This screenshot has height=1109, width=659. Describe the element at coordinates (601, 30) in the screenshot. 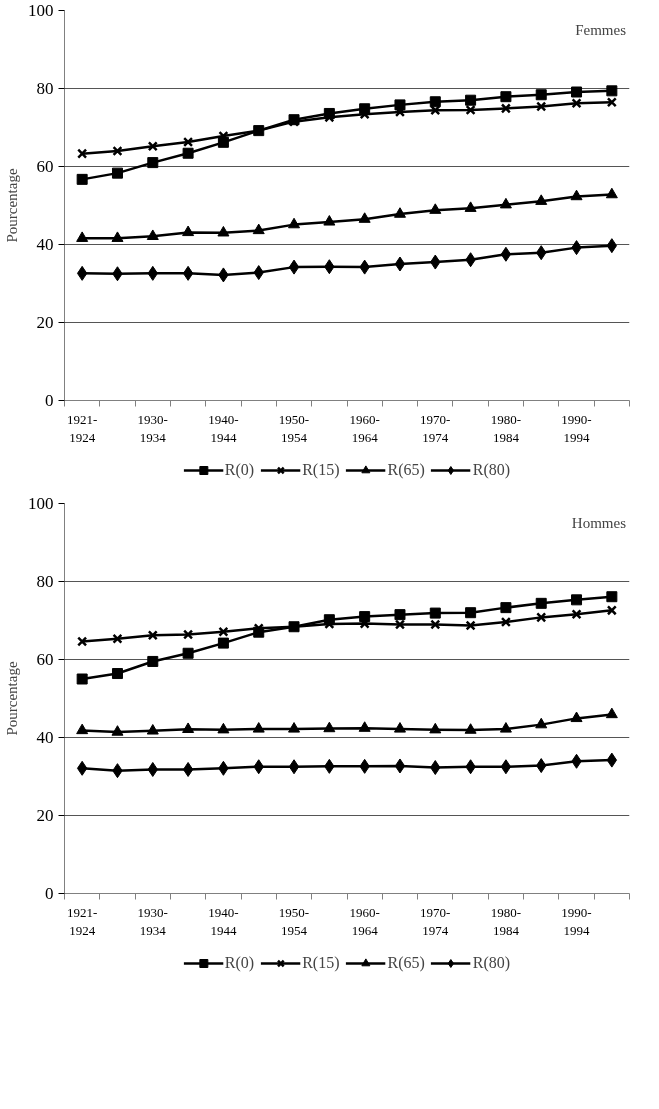

I see `annotation: Femmes` at that location.